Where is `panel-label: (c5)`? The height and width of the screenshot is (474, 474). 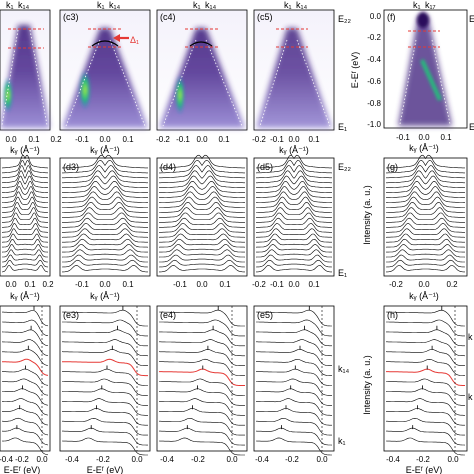
panel-label: (c5) is located at coordinates (265, 17).